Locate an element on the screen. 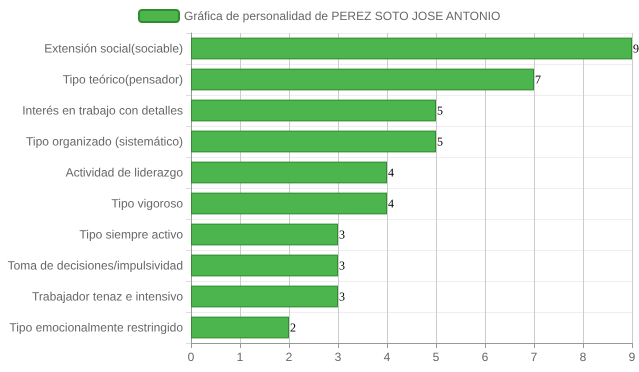 The height and width of the screenshot is (372, 639). y-tick-label: Extensión social(sociable) is located at coordinates (113, 49).